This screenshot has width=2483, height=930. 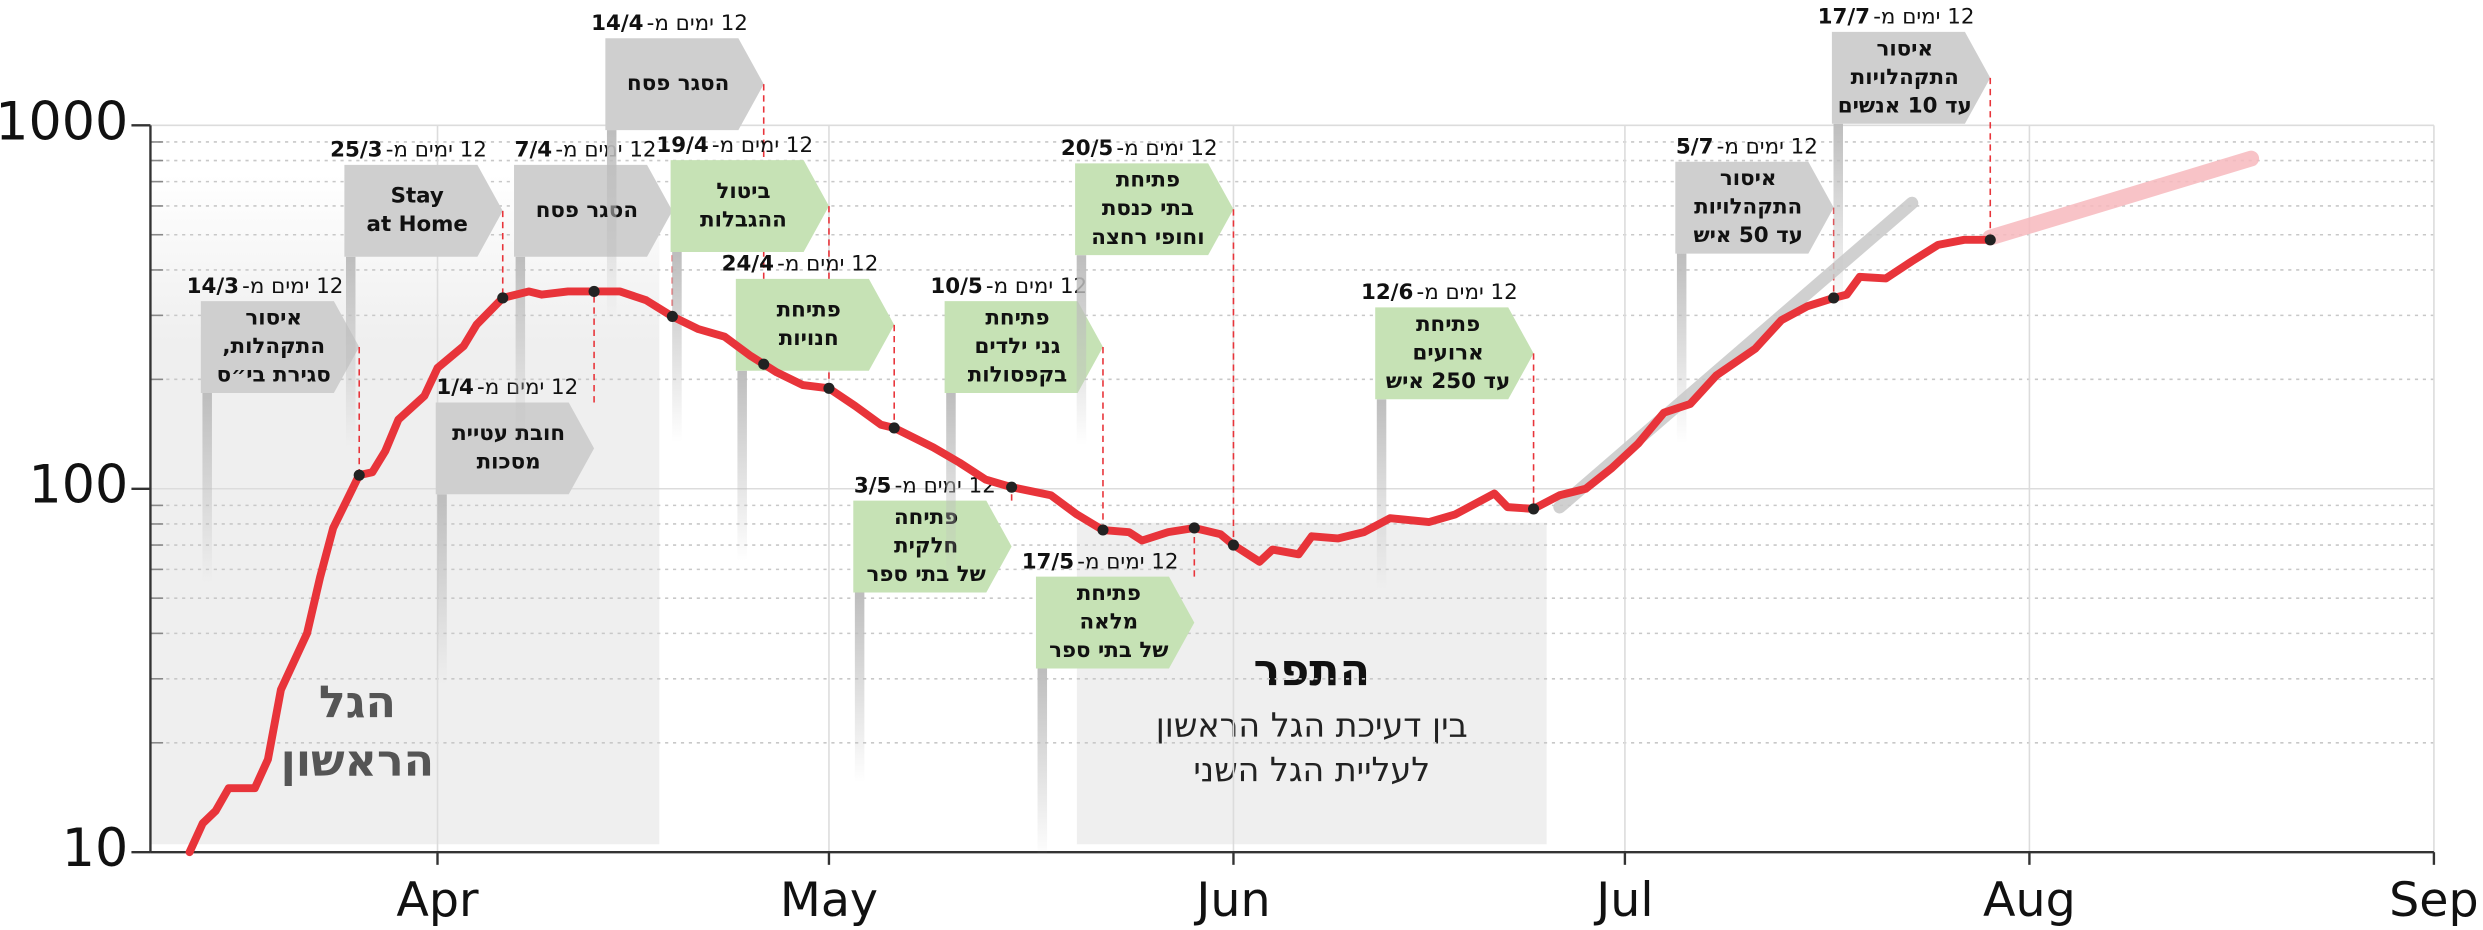 What do you see at coordinates (1017, 375) in the screenshot?
I see `annotation-text: בקפסולות` at bounding box center [1017, 375].